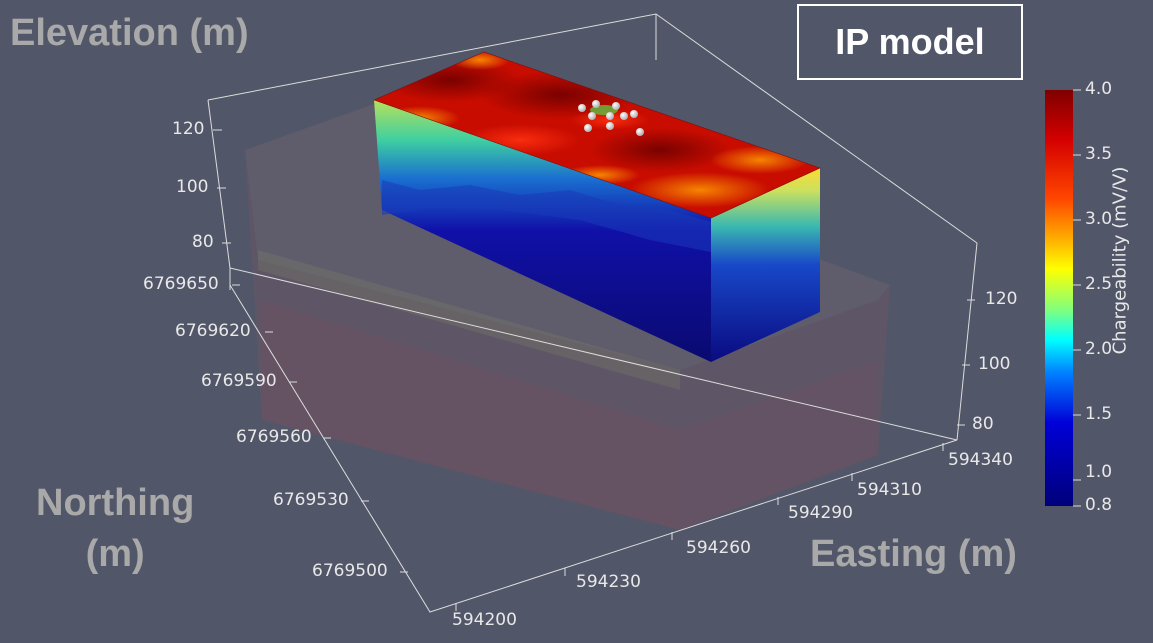 Image resolution: width=1153 pixels, height=643 pixels. I want to click on northing-tick: 6769620, so click(213, 331).